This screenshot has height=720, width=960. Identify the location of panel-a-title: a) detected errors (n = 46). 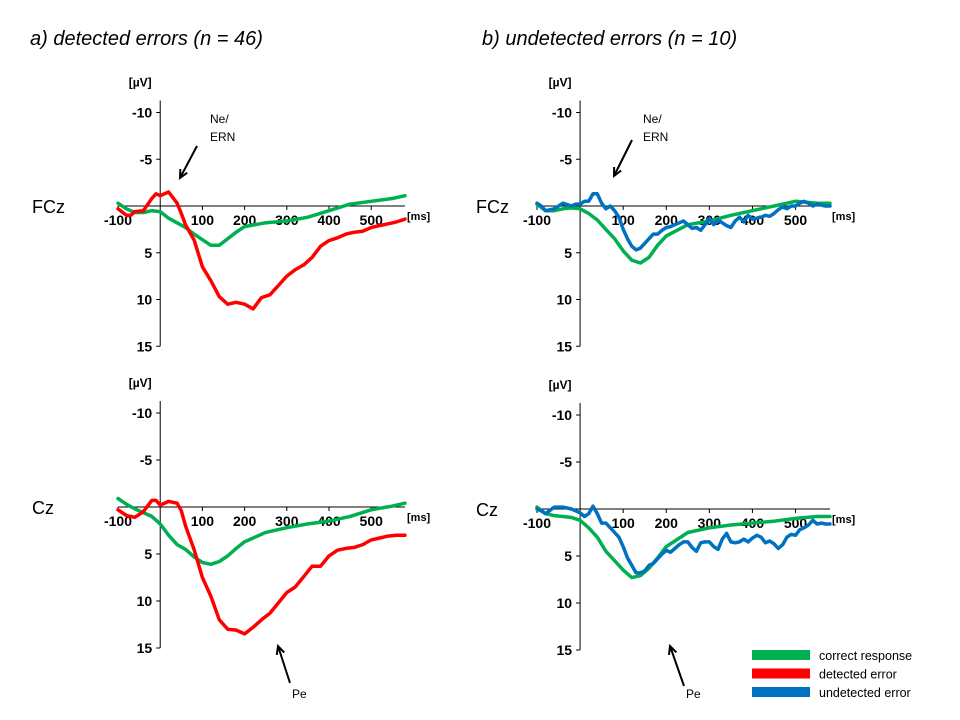
(146, 39).